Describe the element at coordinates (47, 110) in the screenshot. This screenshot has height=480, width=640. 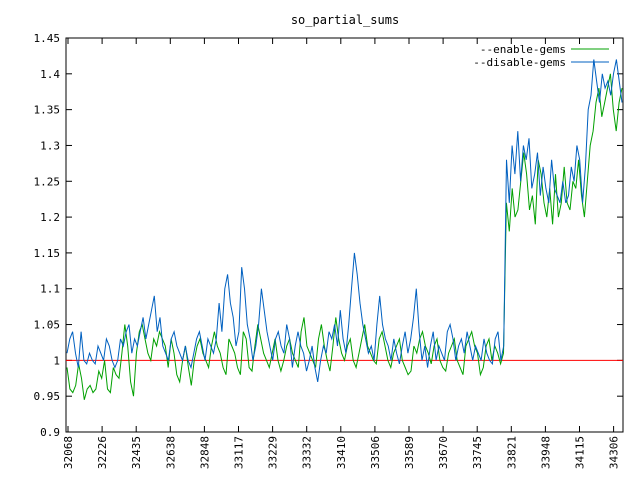
I see `y-tick-label: 1.35` at that location.